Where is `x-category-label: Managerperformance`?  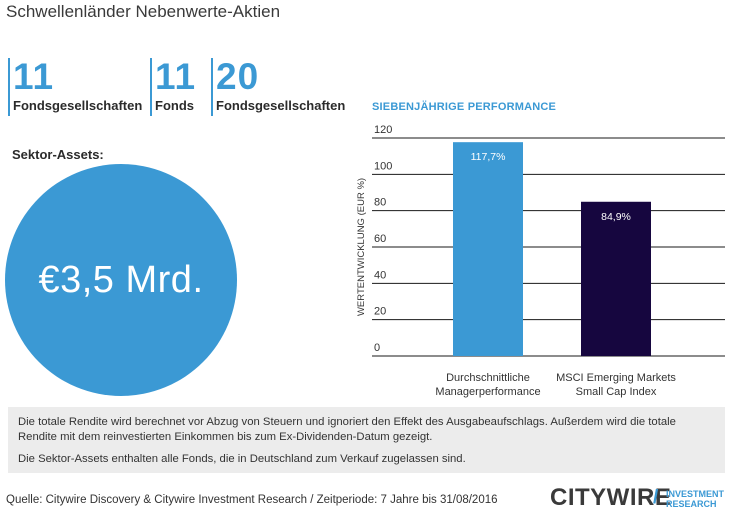
x-category-label: Managerperformance is located at coordinates (487, 392).